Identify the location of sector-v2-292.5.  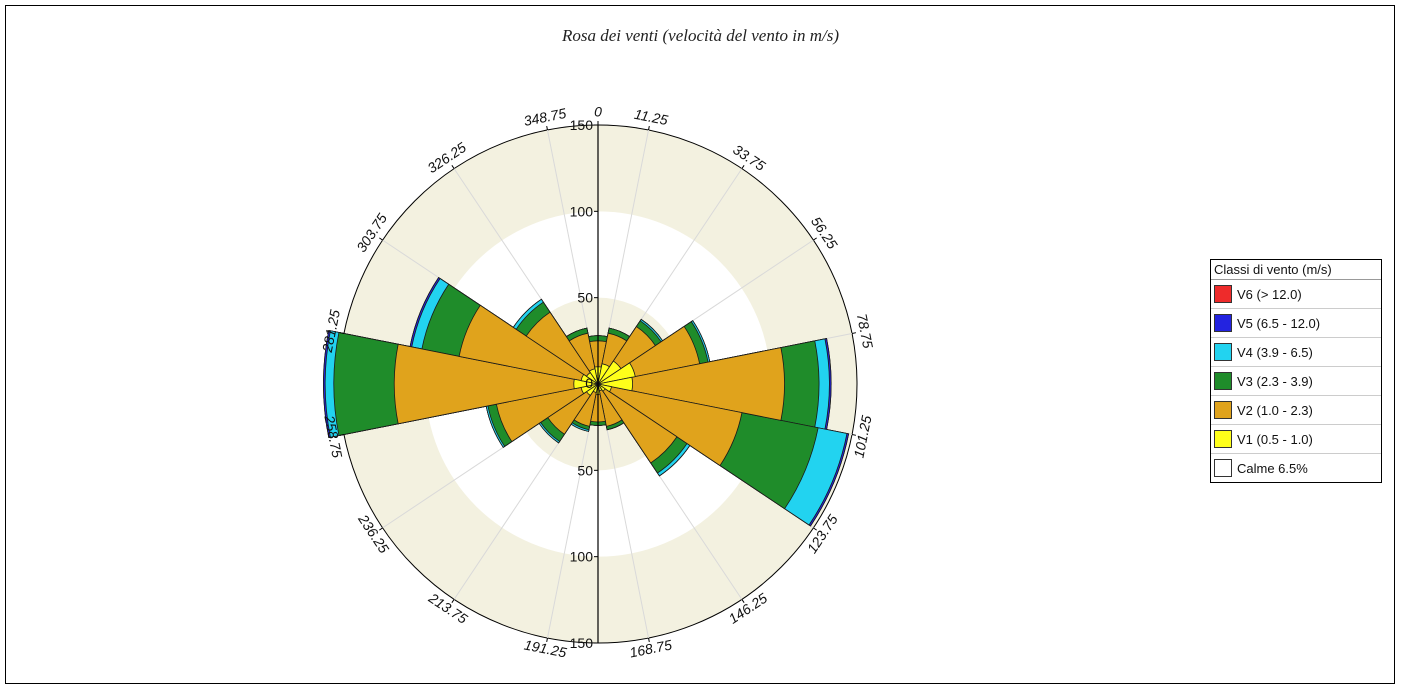
(528, 344).